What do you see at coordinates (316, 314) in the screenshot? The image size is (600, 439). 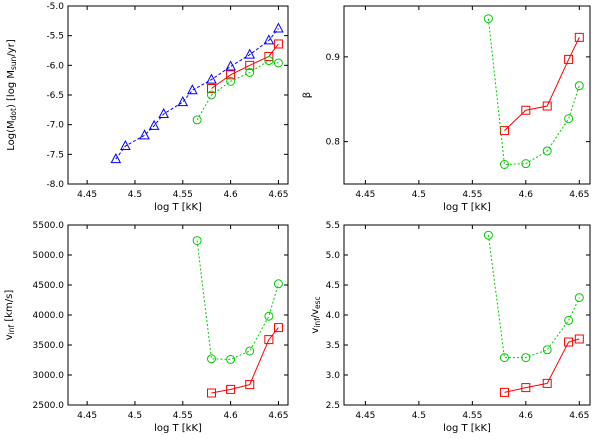 I see `y-axis-label: vinf/vesc` at bounding box center [316, 314].